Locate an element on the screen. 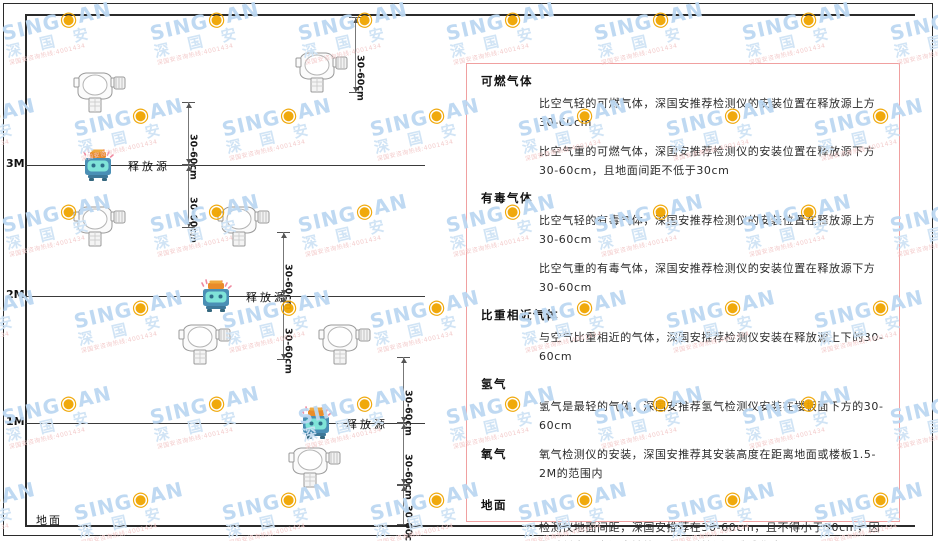 Image resolution: width=938 pixels, height=541 pixels. section-paragraph: 比空气轻的有毒气体，深国安推荐检测仪的安装位置在释放源上方30-60cm is located at coordinates (707, 230).